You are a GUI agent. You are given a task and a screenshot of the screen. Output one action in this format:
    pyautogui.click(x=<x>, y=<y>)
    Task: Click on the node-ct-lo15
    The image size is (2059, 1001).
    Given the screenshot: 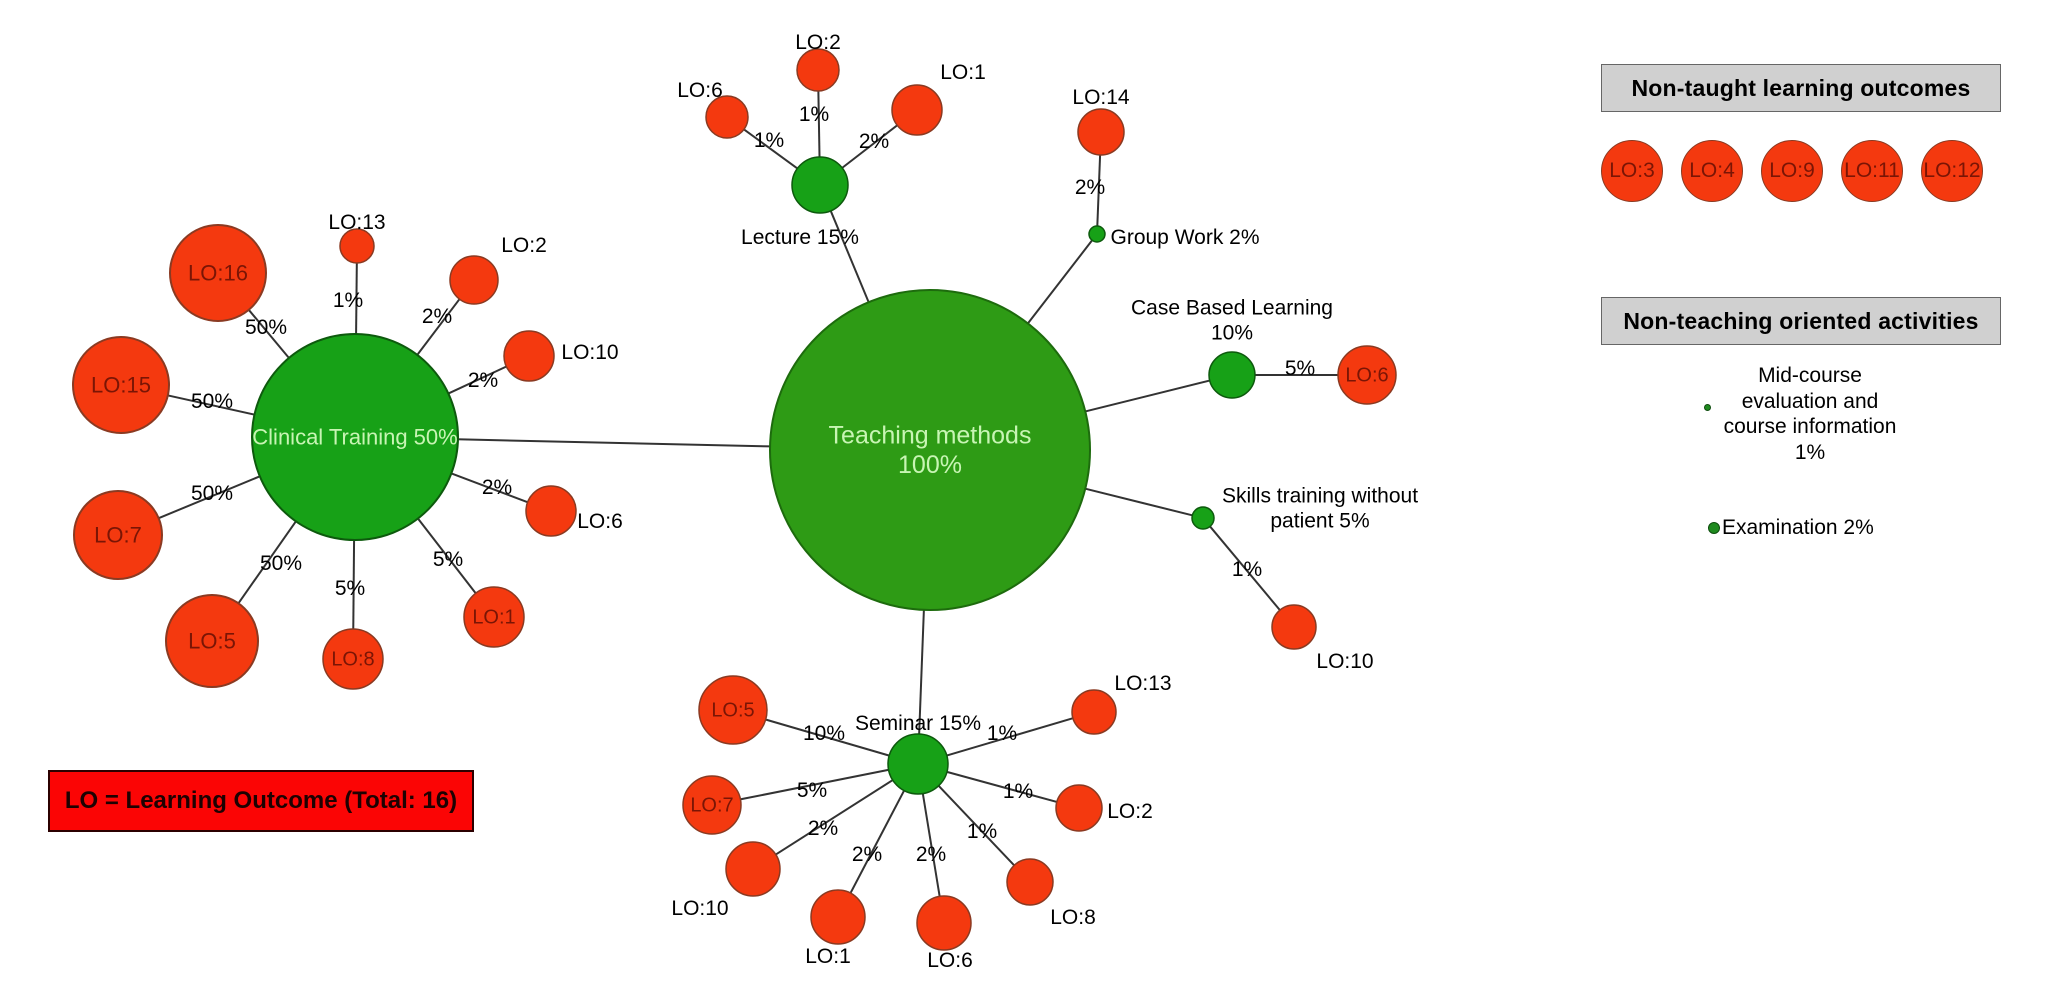 What is the action you would take?
    pyautogui.click(x=121, y=385)
    